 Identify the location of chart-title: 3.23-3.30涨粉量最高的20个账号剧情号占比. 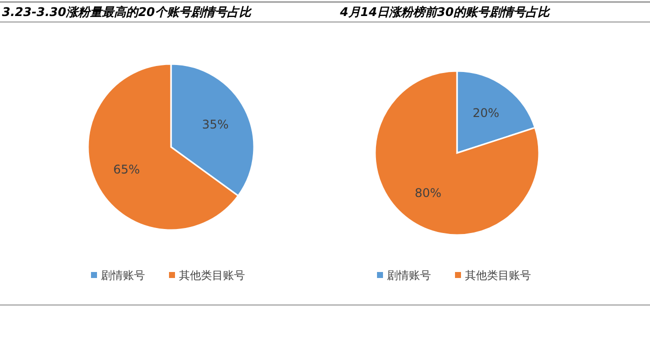
(127, 12).